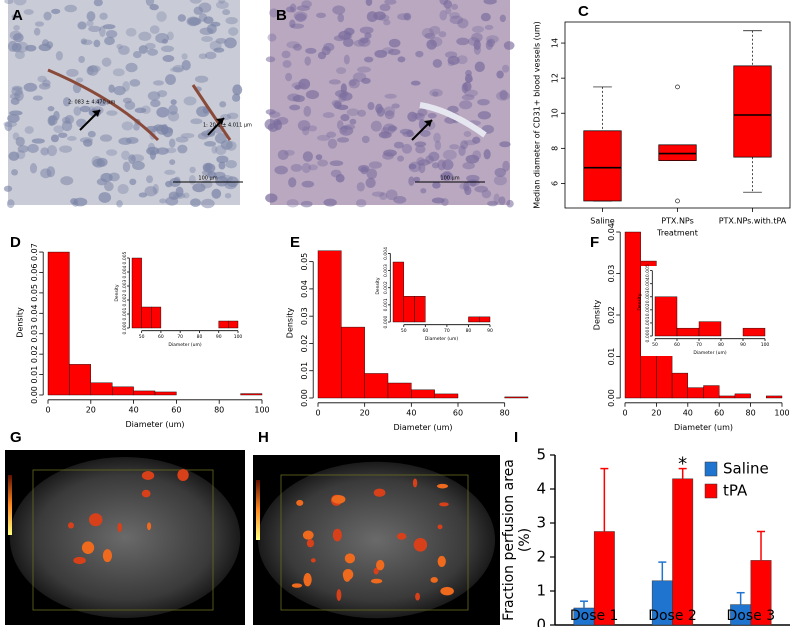 The width and height of the screenshot is (800, 627). I want to click on y-tick-label: 10, so click(555, 113).